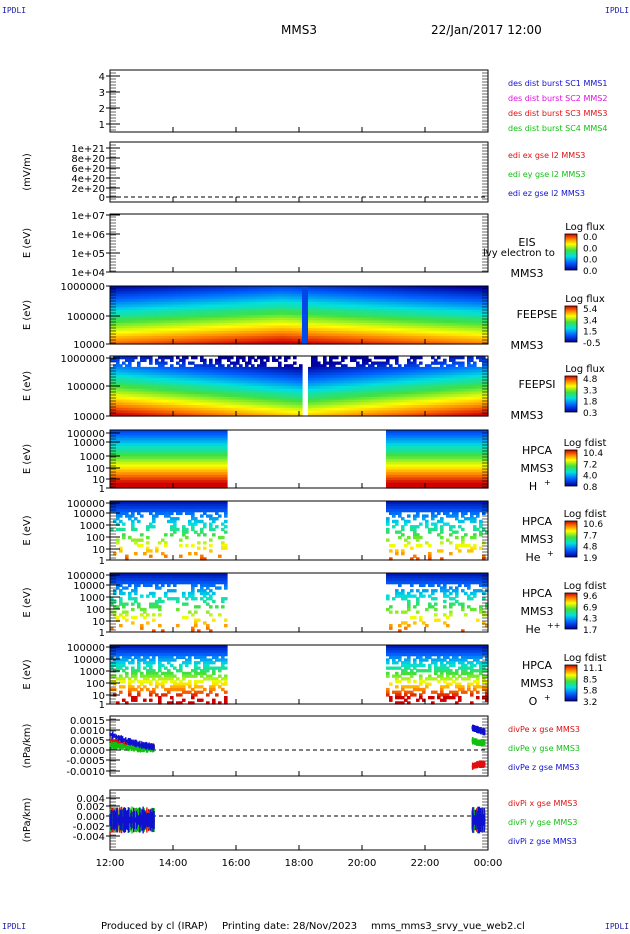 The image size is (630, 934). I want to click on y-tick-label: 100000, so click(86, 317).